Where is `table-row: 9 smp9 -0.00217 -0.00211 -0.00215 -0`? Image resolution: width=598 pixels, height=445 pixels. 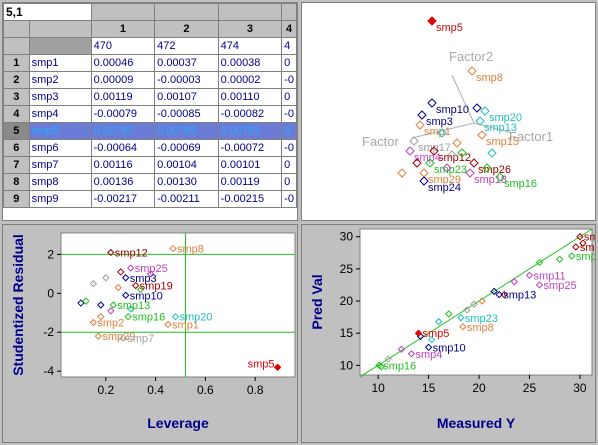
table-row: 9 smp9 -0.00217 -0.00211 -0.00215 -0 is located at coordinates (150, 199).